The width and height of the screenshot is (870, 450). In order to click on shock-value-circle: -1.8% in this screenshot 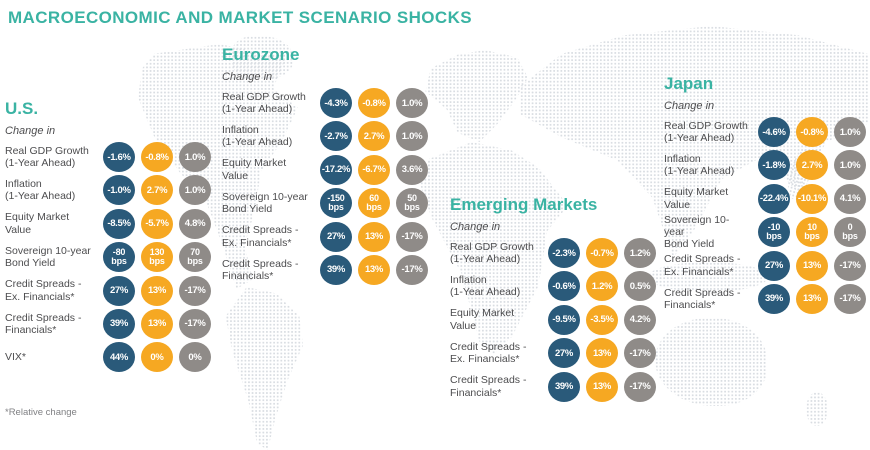, I will do `click(774, 165)`.